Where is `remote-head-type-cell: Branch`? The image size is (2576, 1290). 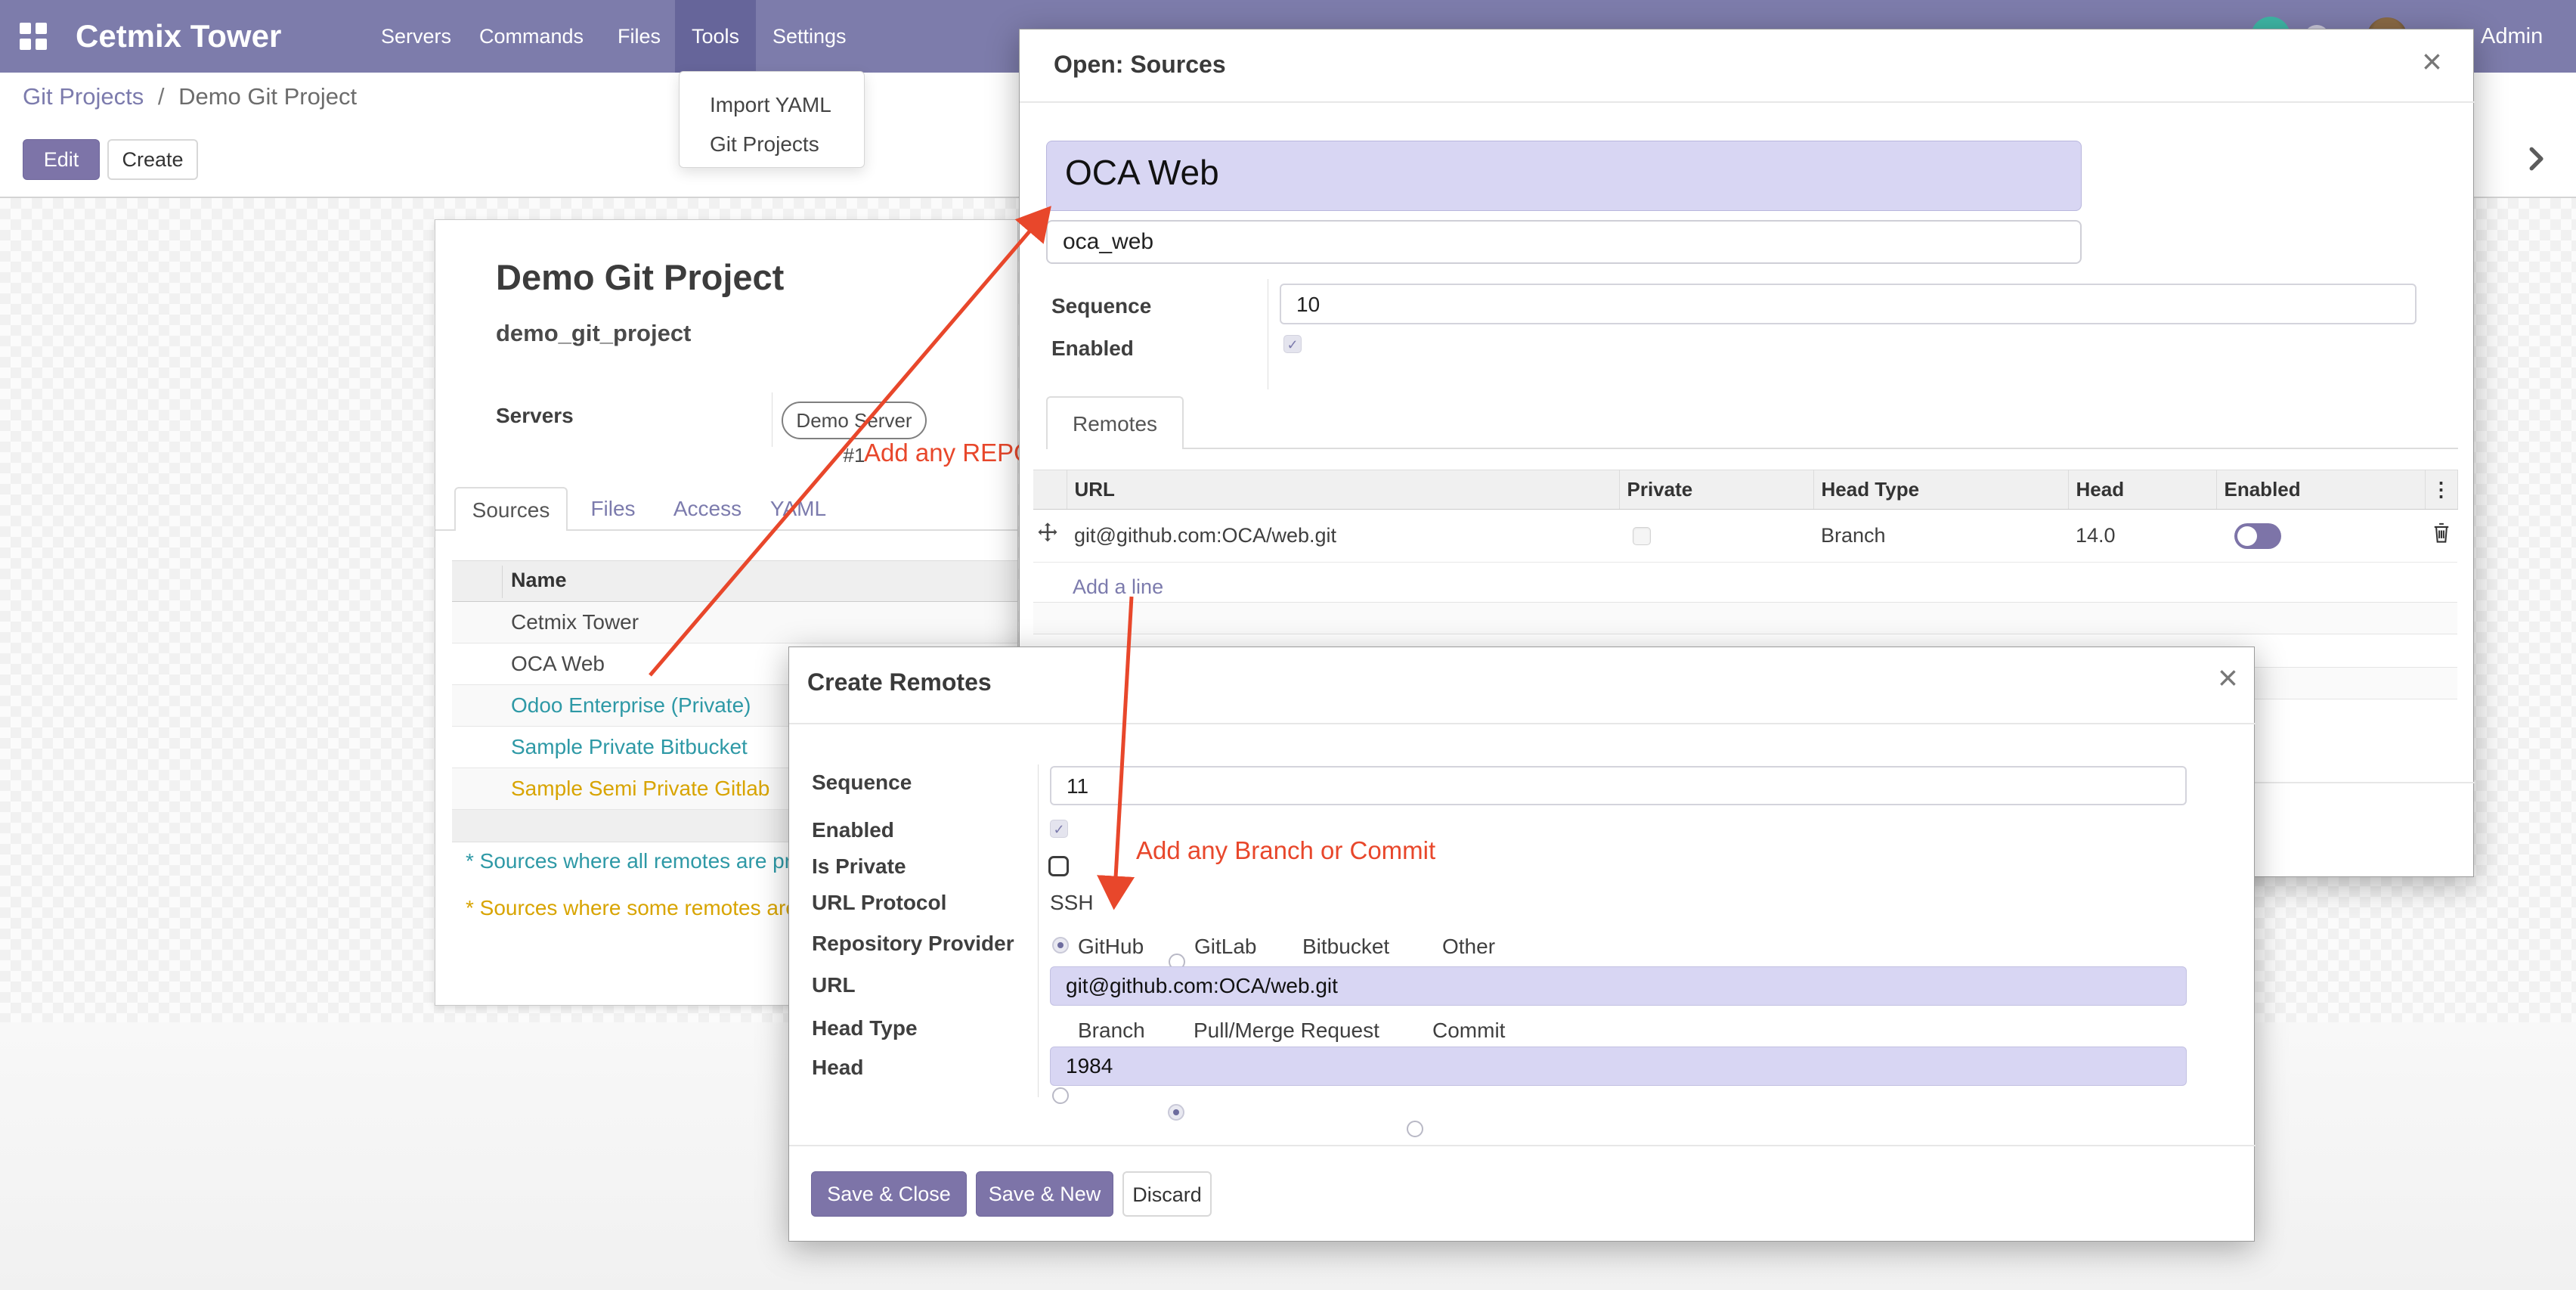
remote-head-type-cell: Branch is located at coordinates (1941, 536).